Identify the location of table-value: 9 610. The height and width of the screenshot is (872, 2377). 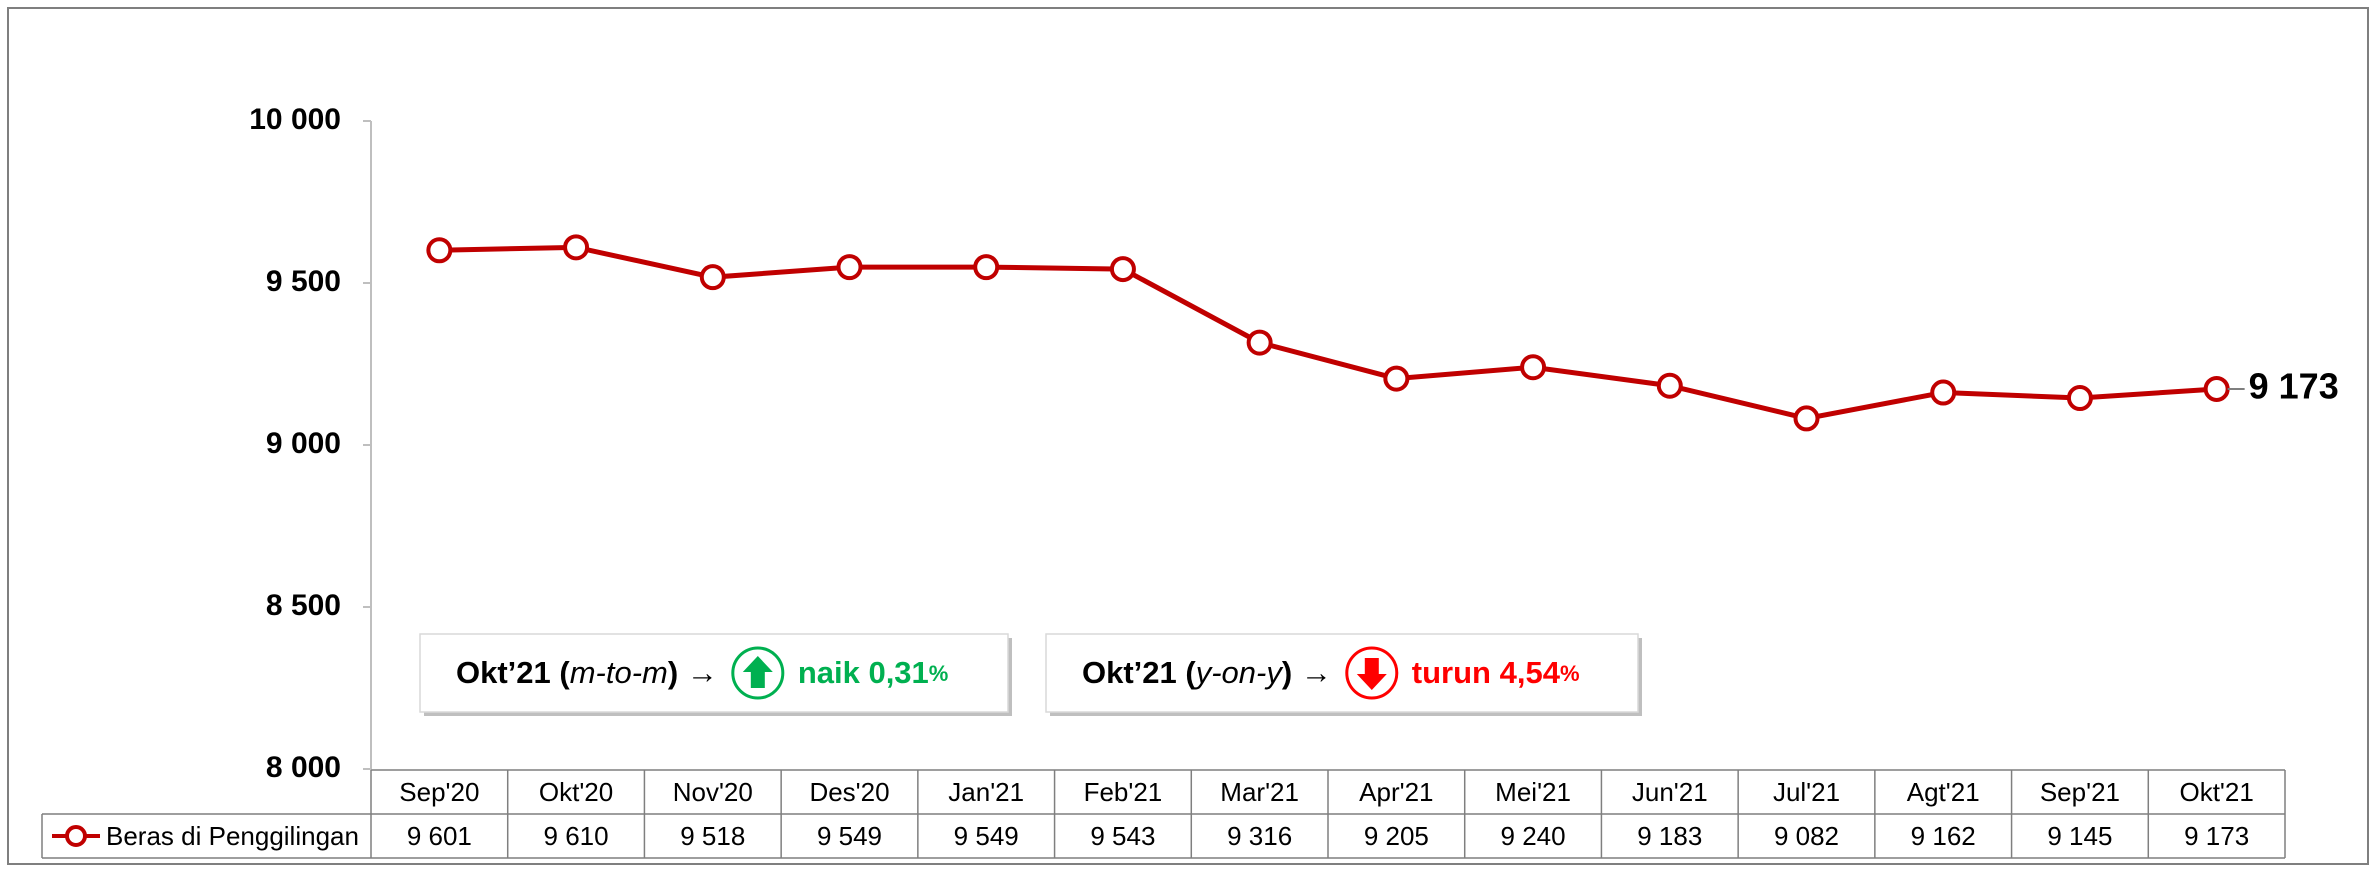
(576, 836).